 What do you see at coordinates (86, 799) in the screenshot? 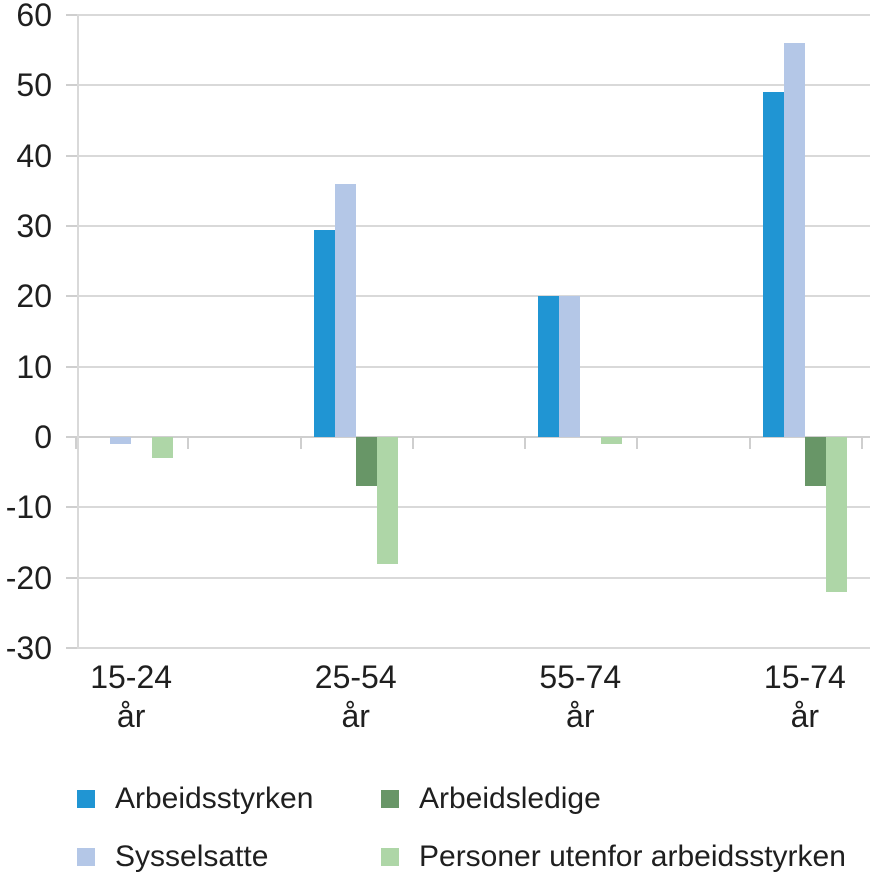
I see `legend-swatch-arbeidsstyrken` at bounding box center [86, 799].